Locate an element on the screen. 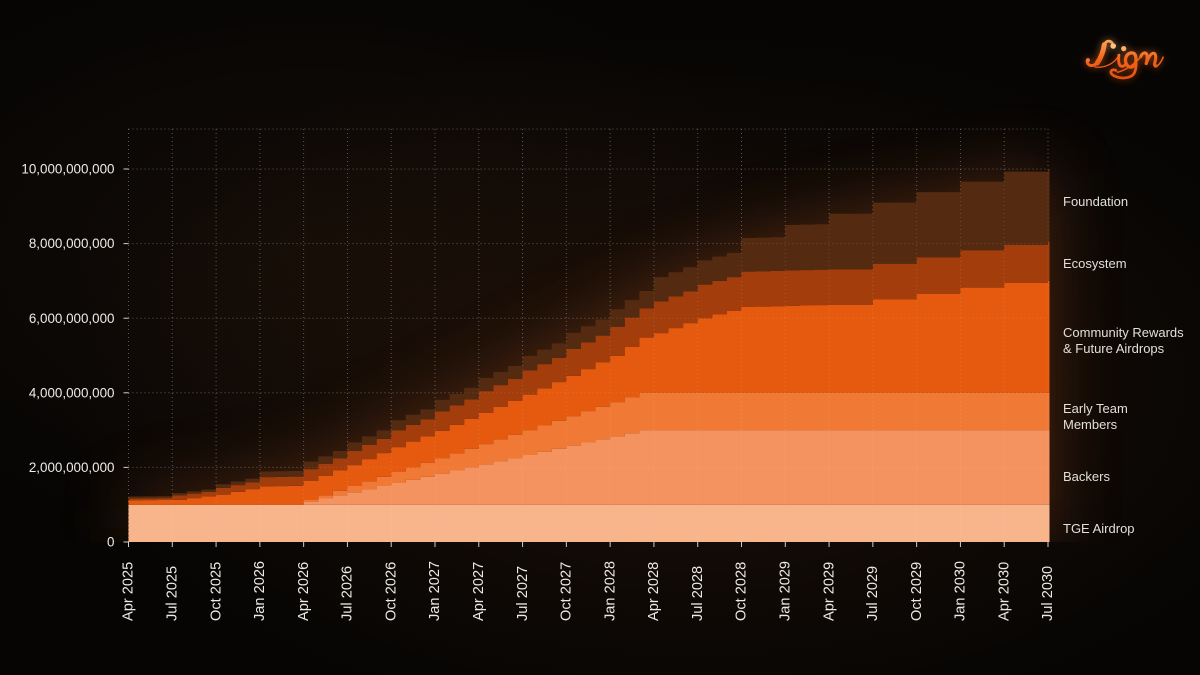 This screenshot has width=1200, height=675. svg-text: Jul 2029 is located at coordinates (873, 593).